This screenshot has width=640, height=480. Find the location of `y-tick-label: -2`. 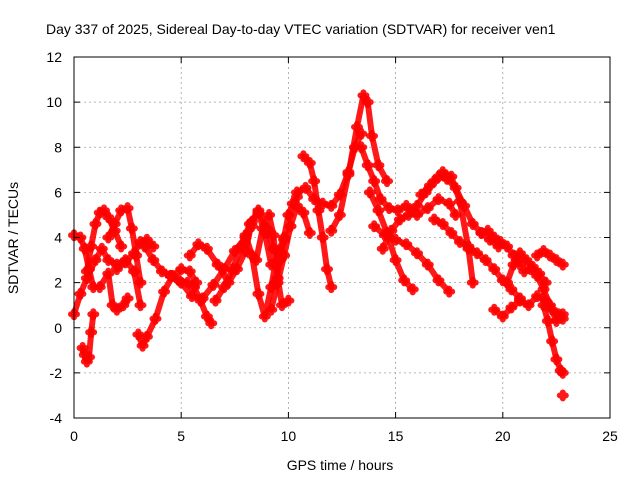

y-tick-label: -2 is located at coordinates (56, 373).